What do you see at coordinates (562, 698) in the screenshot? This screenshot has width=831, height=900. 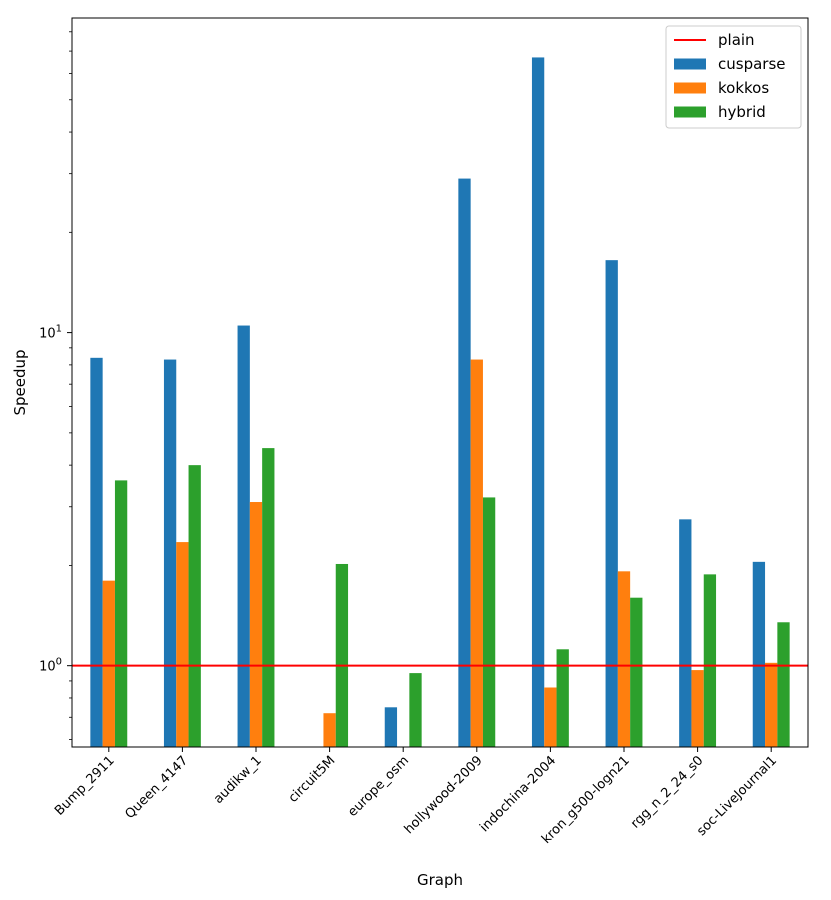 I see `bar-hybrid-indochina-2004` at bounding box center [562, 698].